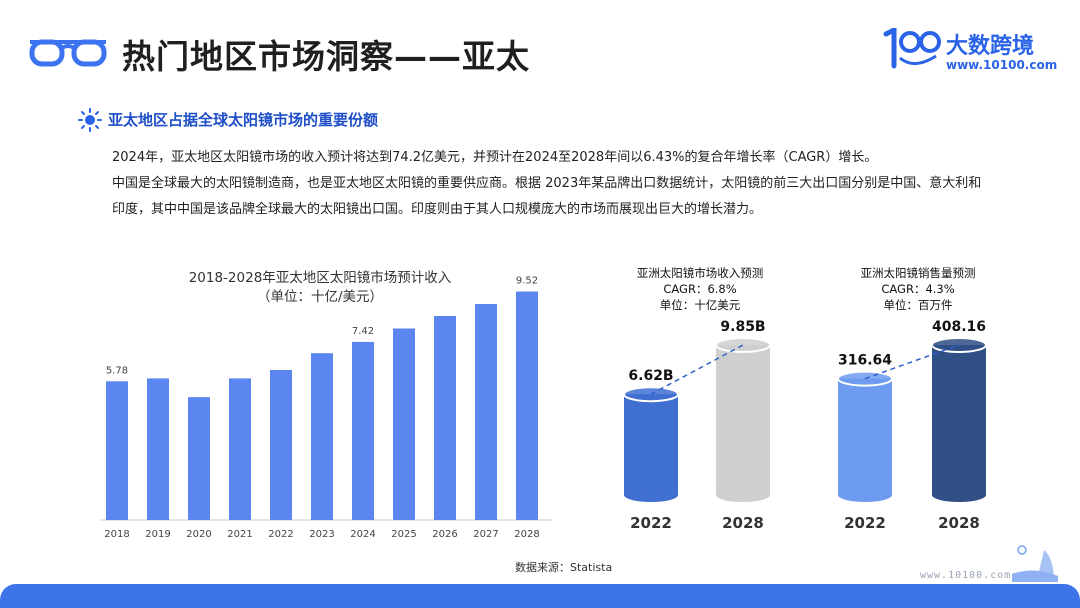 The image size is (1080, 608). What do you see at coordinates (918, 305) in the screenshot?
I see `cyl-chart-2-unit: 单位：百万件` at bounding box center [918, 305].